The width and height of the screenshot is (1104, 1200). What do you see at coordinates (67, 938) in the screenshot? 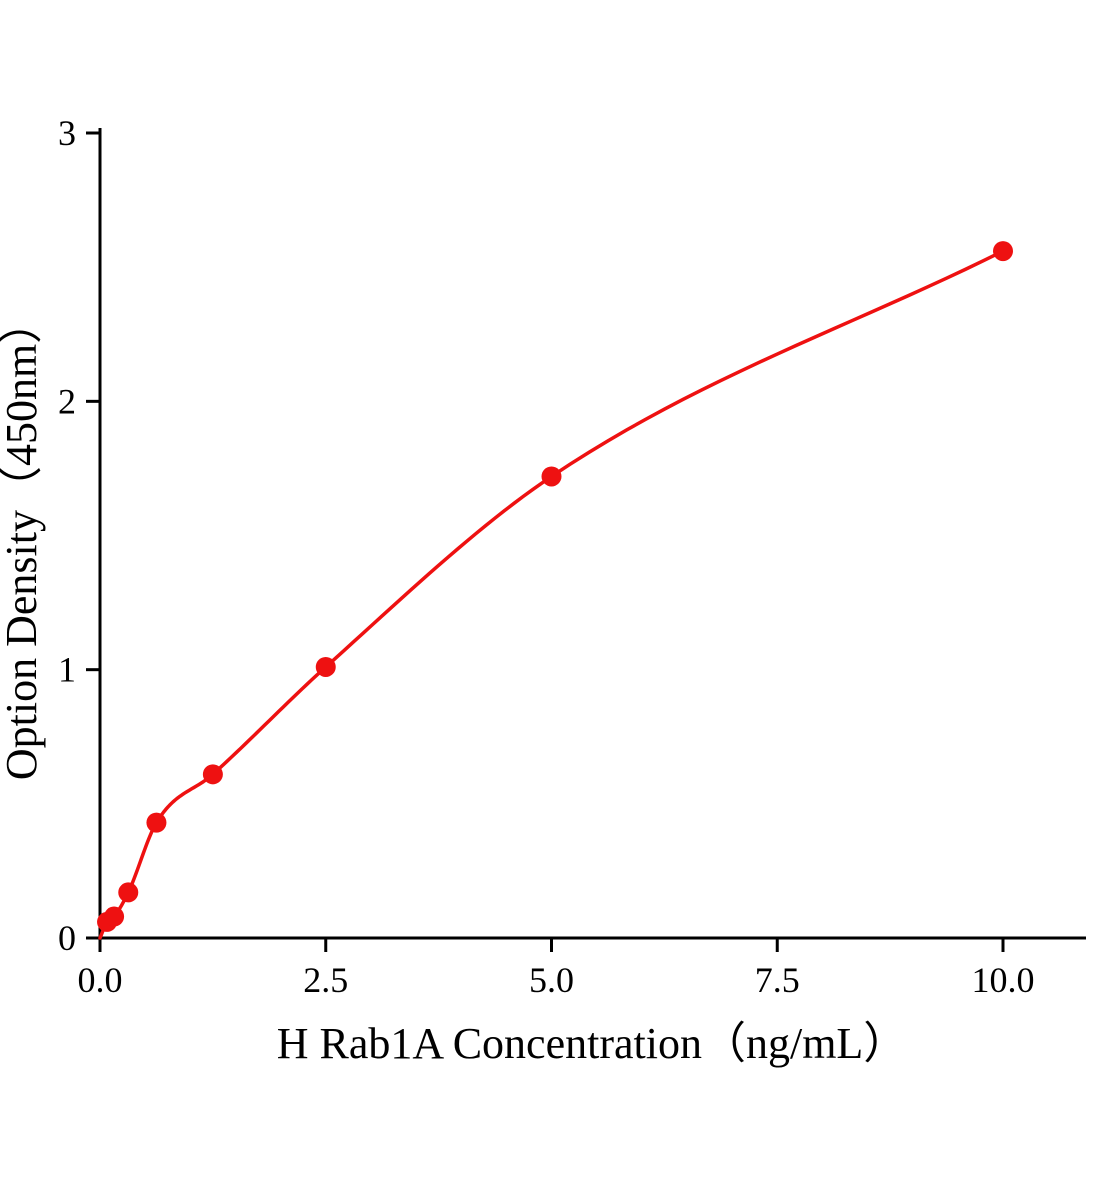
I see `y-tick-label: 0` at bounding box center [67, 938].